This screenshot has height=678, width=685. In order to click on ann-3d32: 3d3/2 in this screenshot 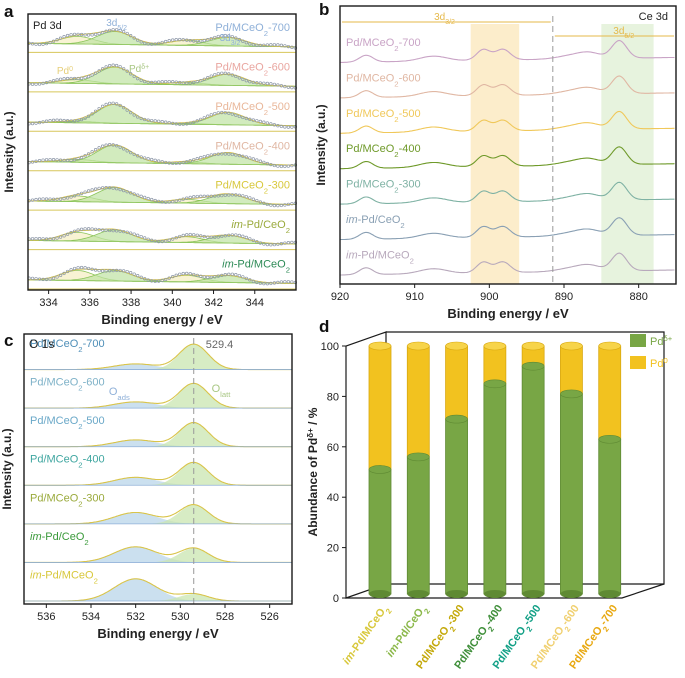, I will do `click(230, 40)`.